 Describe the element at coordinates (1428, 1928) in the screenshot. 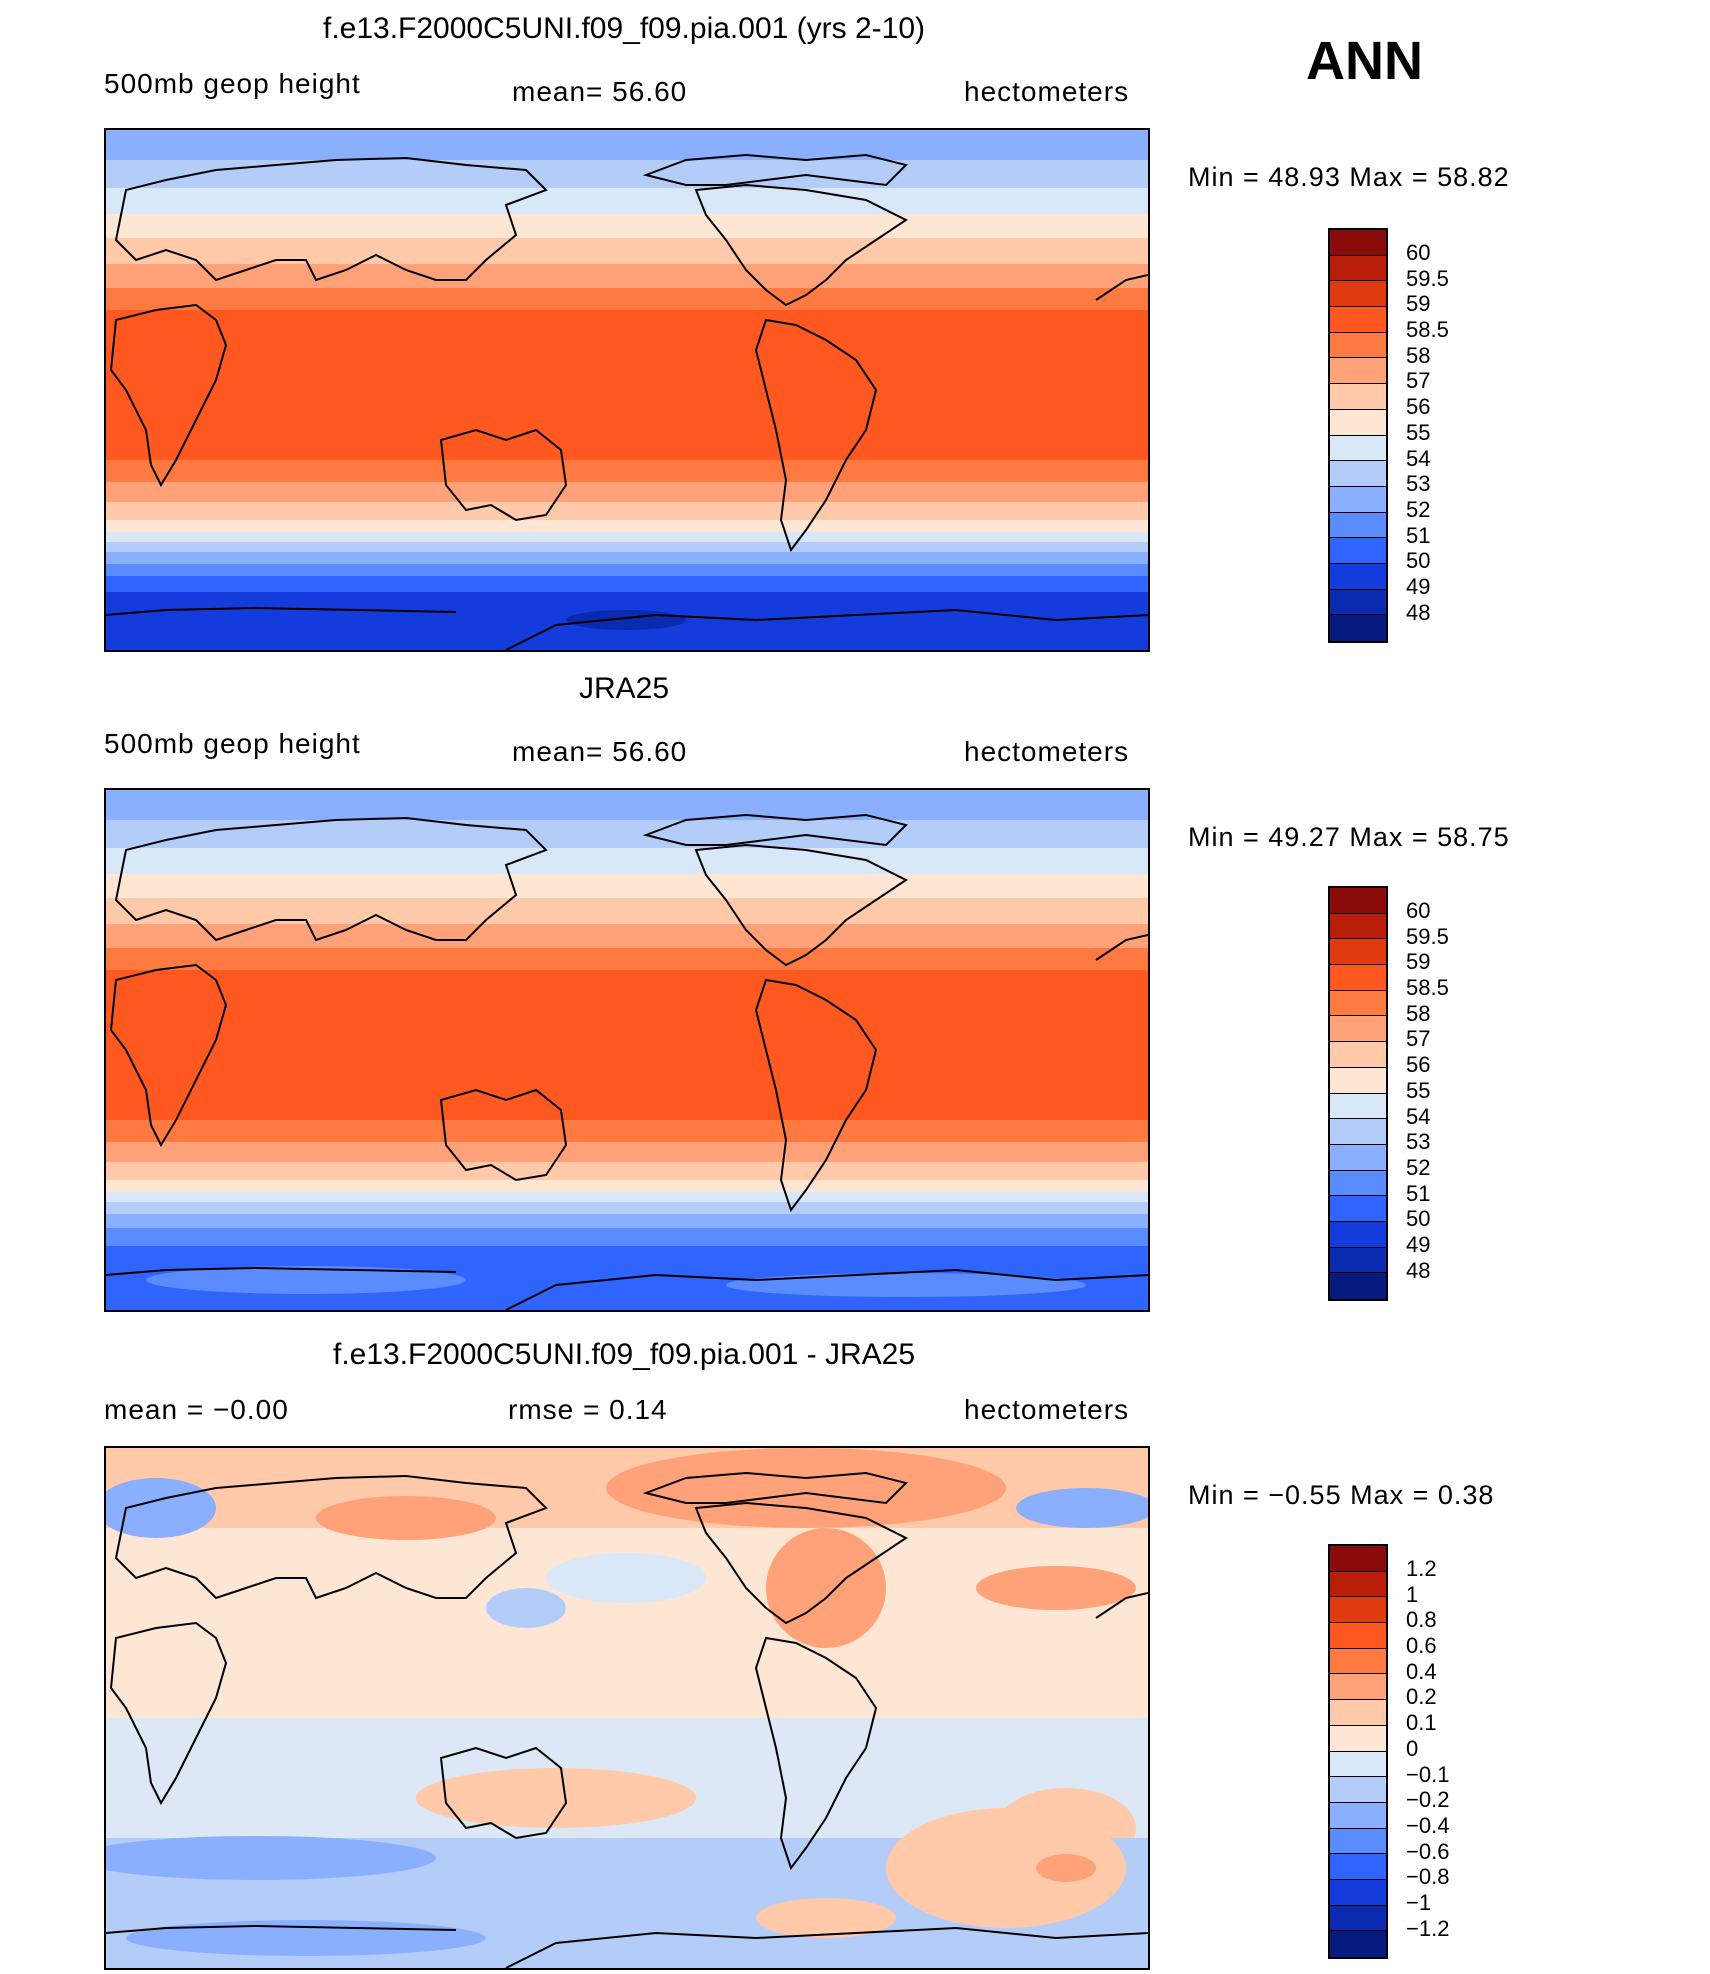

I see `colorbar-tick-label: −1.2` at that location.